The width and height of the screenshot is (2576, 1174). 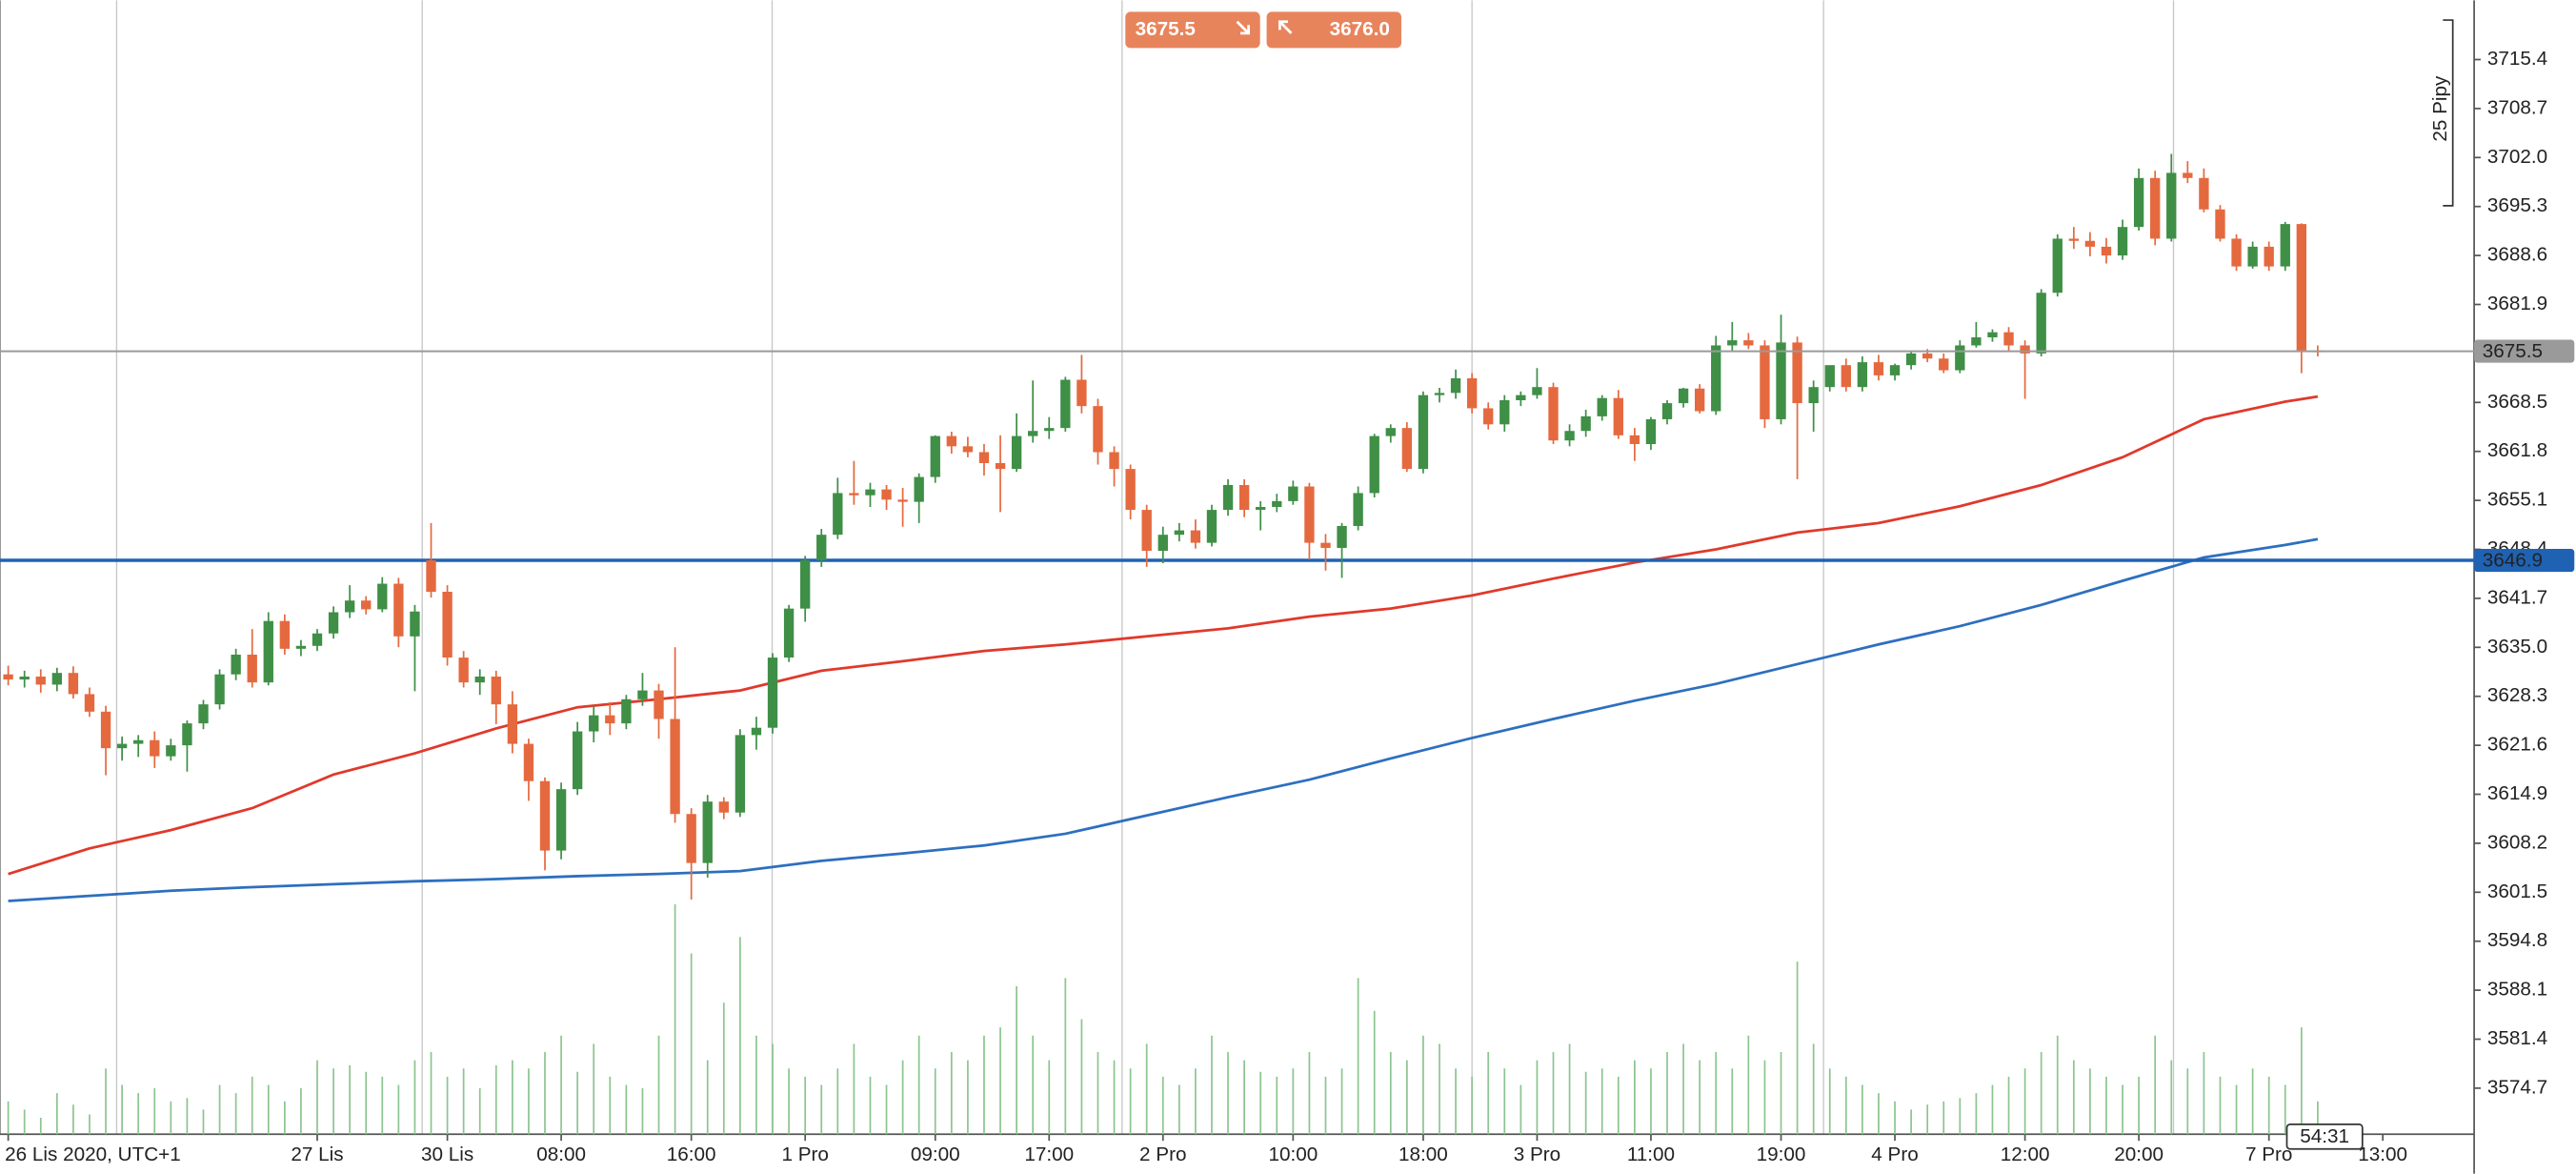 What do you see at coordinates (1166, 29) in the screenshot?
I see `sell-price: 3675.5` at bounding box center [1166, 29].